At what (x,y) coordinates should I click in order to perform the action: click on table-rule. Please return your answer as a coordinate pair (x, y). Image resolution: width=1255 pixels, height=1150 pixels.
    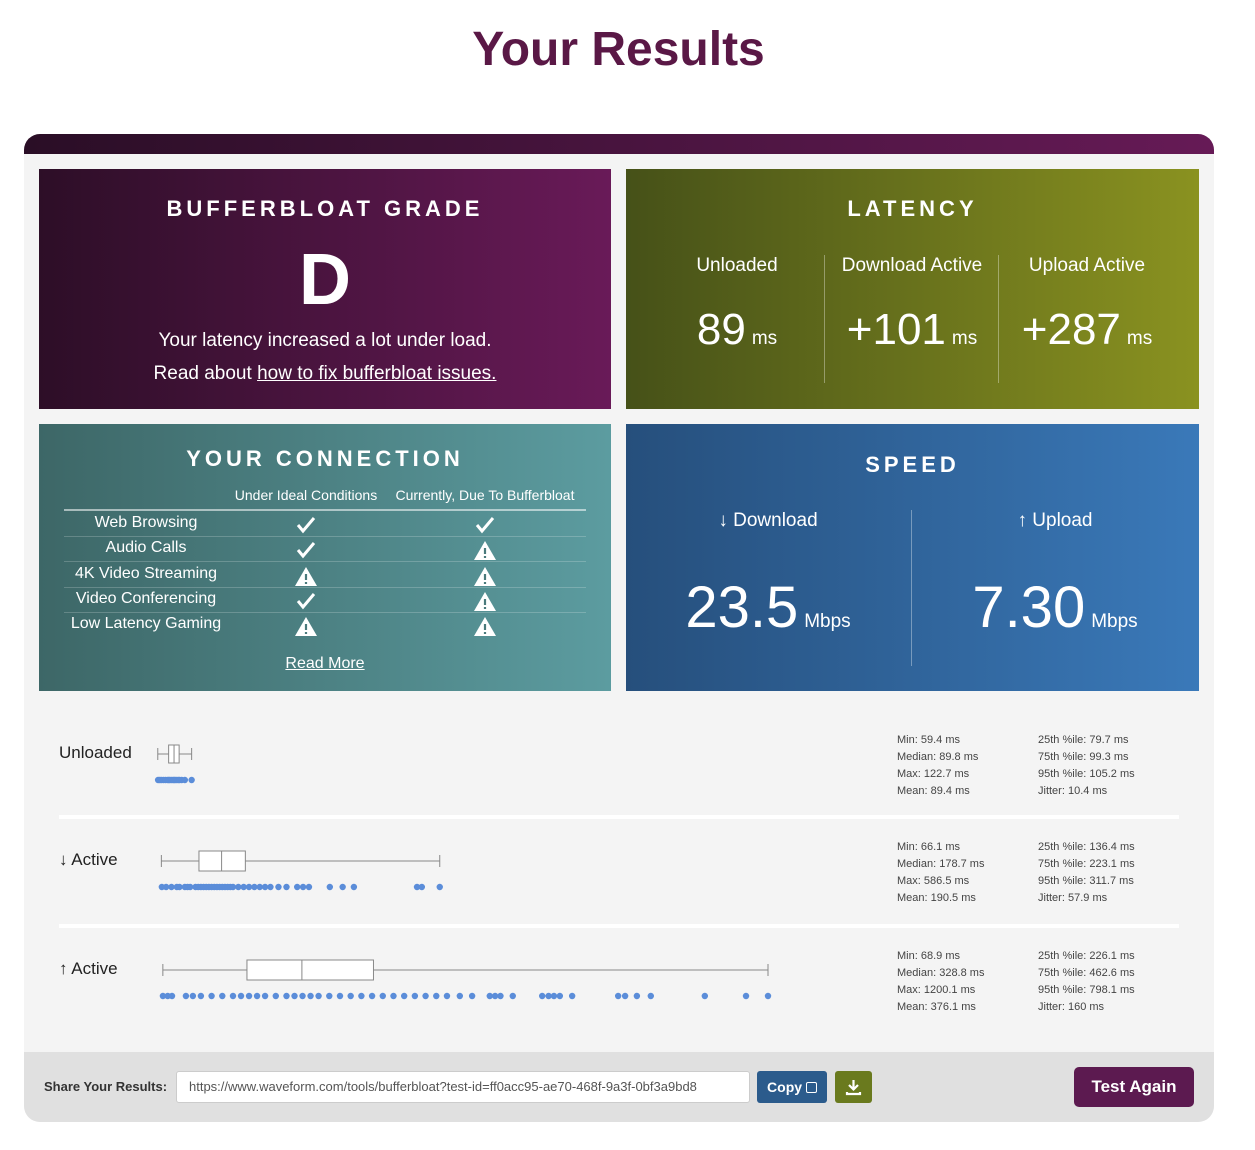
    Looking at the image, I should click on (325, 510).